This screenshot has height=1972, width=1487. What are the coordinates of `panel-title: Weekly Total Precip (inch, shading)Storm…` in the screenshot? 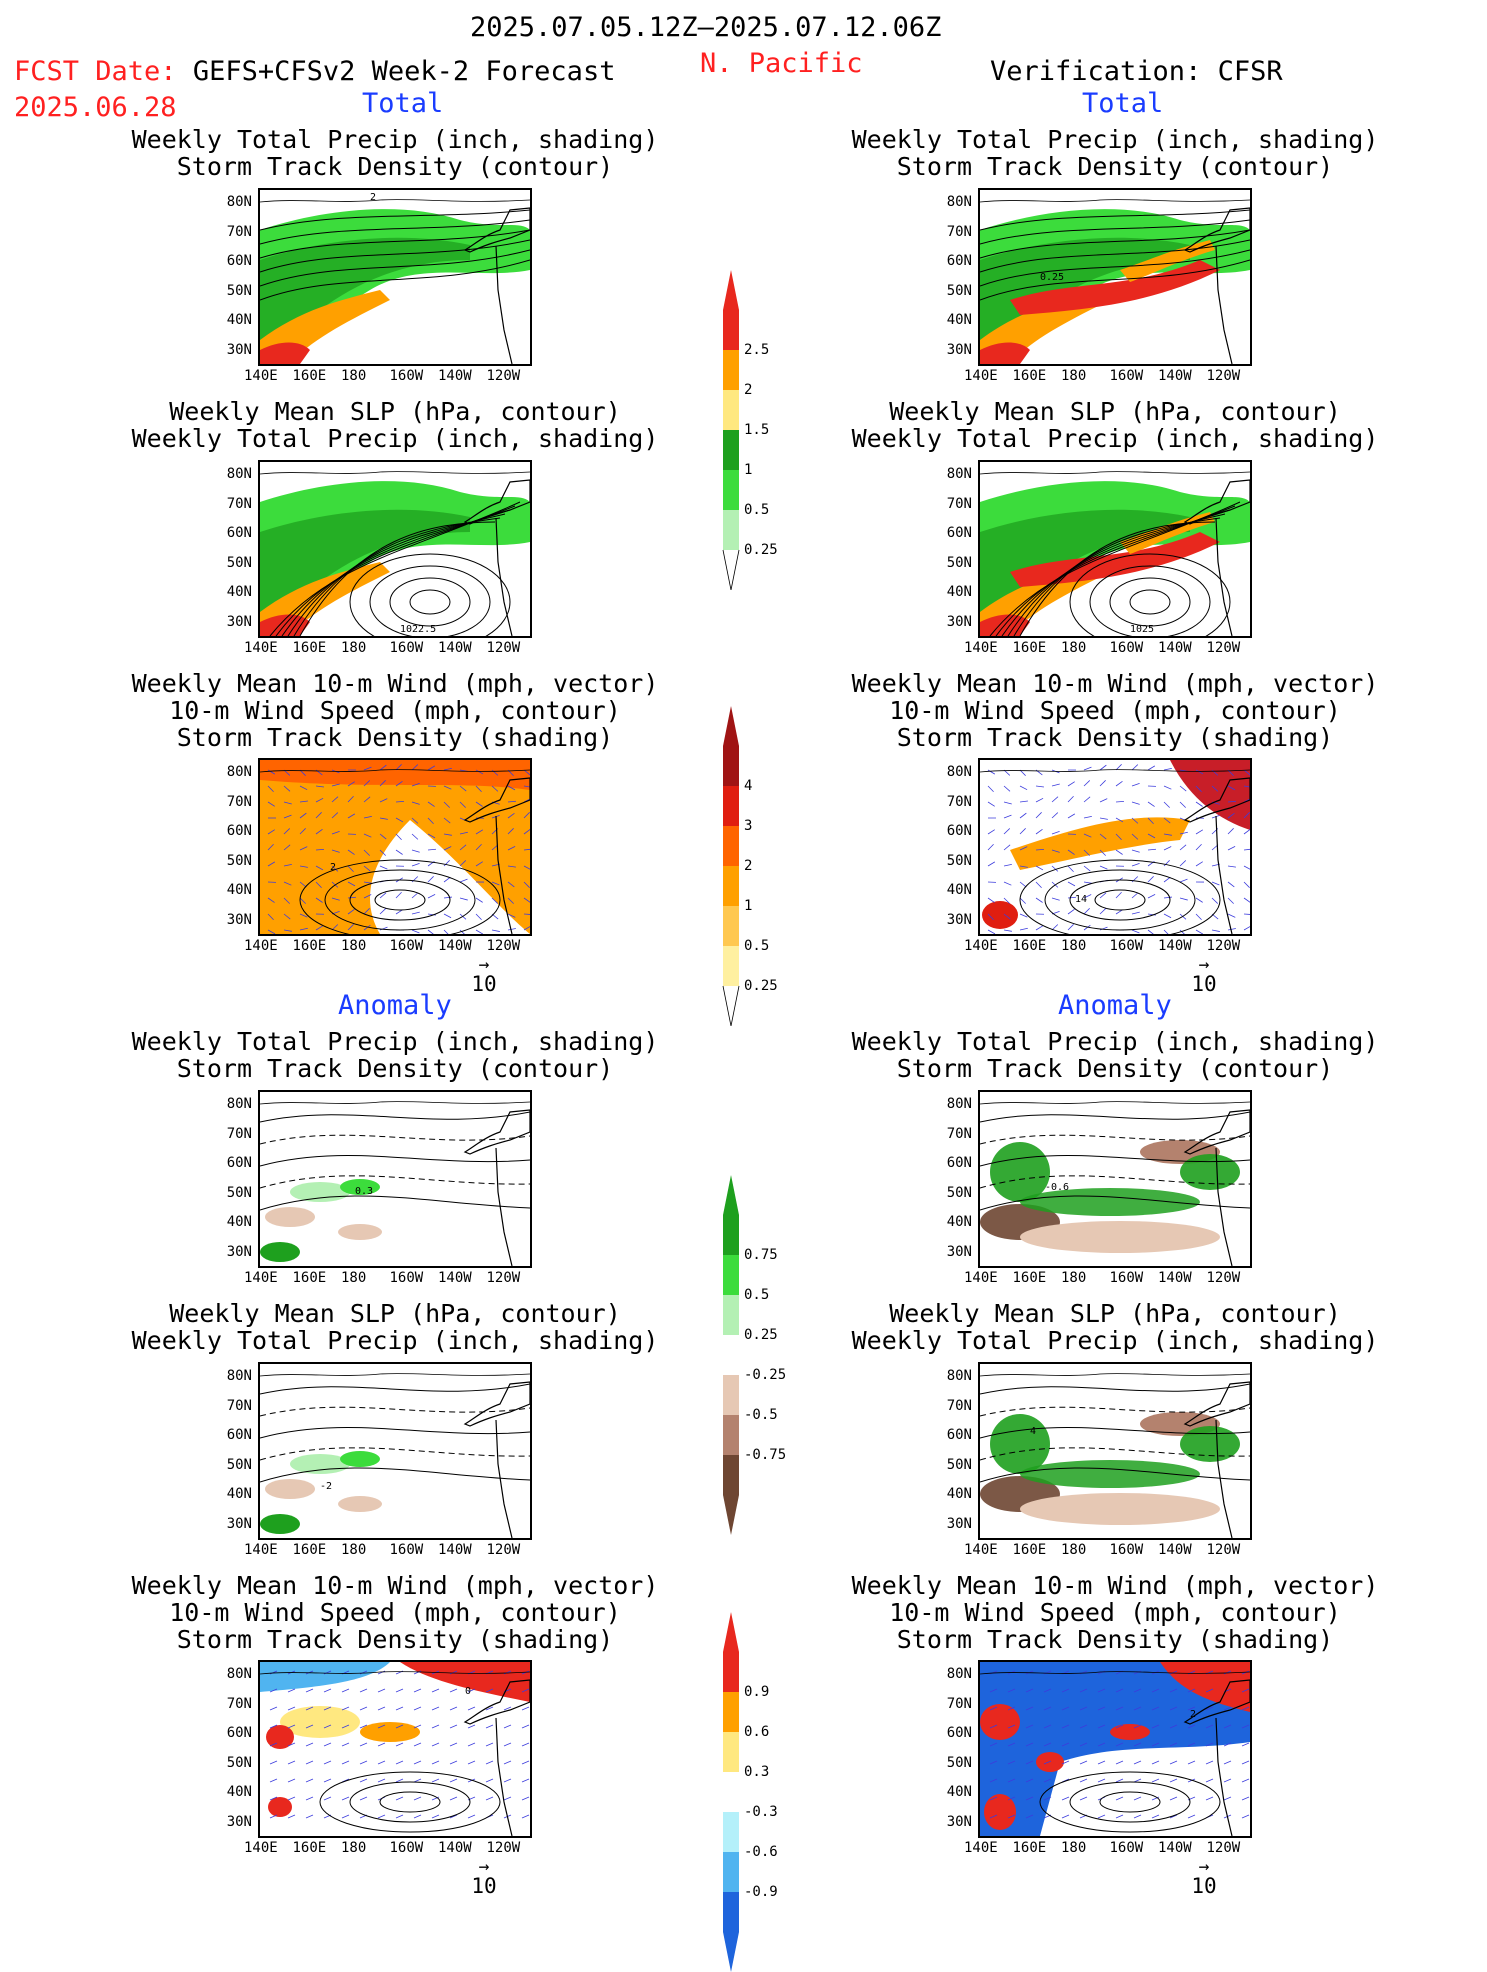 It's located at (395, 153).